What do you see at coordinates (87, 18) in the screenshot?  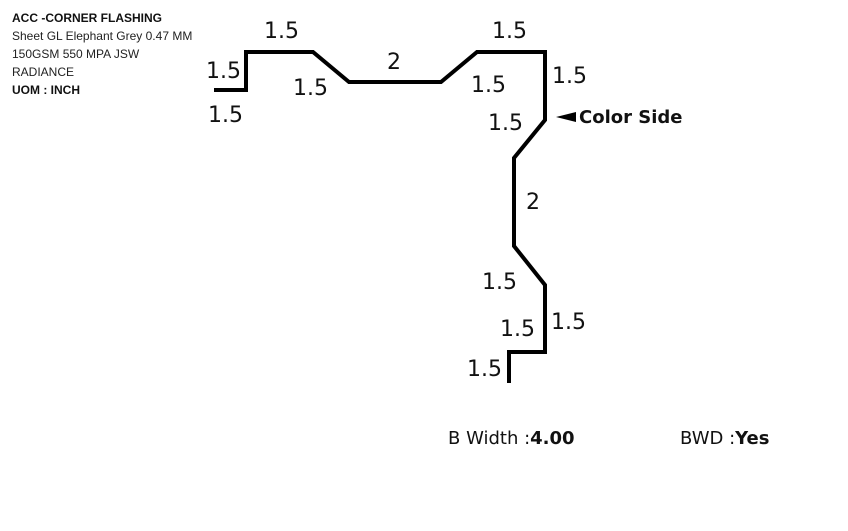 I see `product-title: ACC -CORNER FLASHING` at bounding box center [87, 18].